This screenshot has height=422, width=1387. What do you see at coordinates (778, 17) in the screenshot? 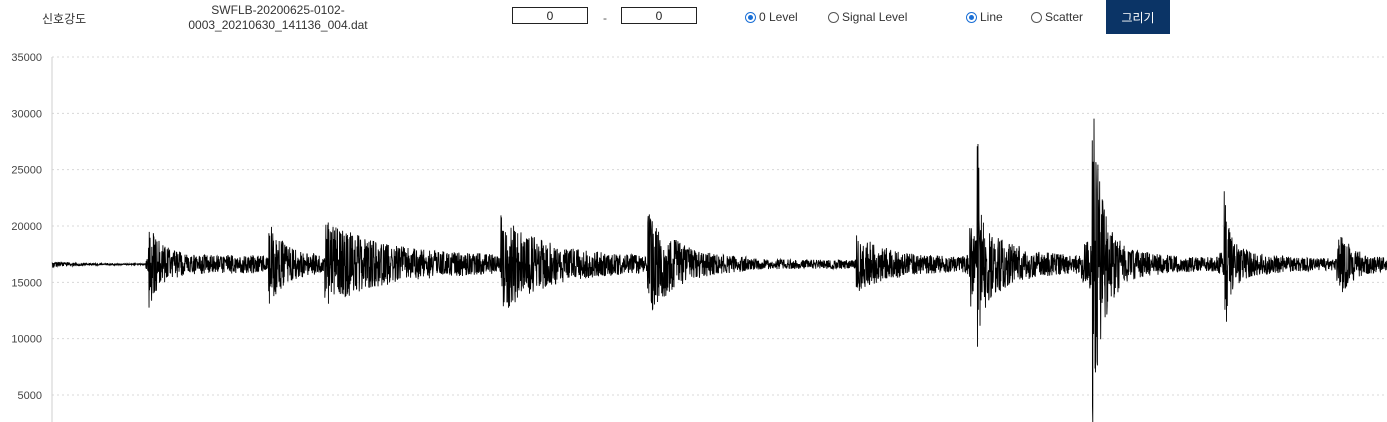
I see `radio-zero-level-label: 0 Level` at bounding box center [778, 17].